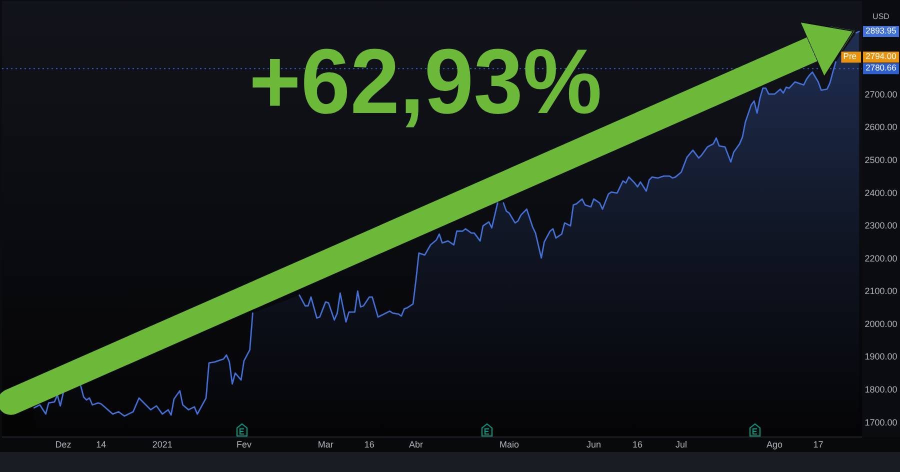 The width and height of the screenshot is (900, 472). I want to click on y-tick-label: 1700.00, so click(881, 422).